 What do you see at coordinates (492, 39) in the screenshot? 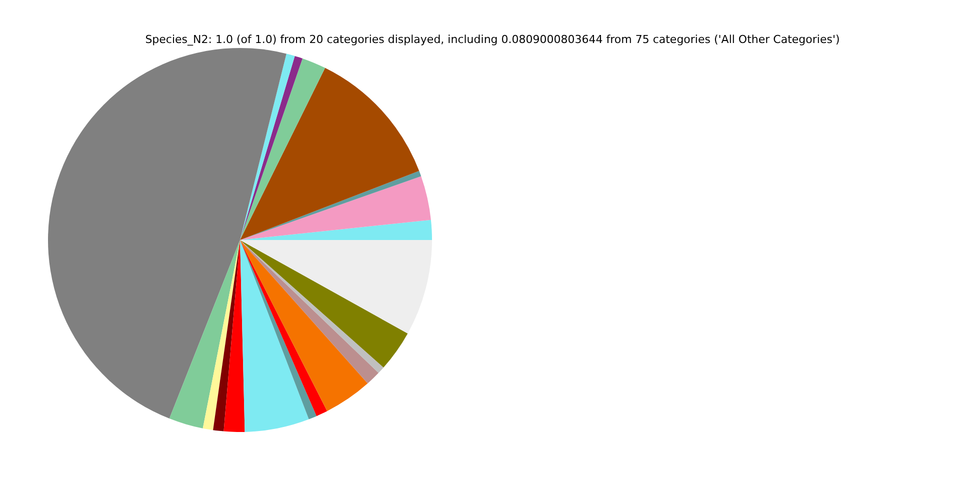
I see `text: Species_N2: 1.0 (of 1.0) from 20 categories displayed, including 0.0809000803644 from 75 categories ('All Other Categories')` at bounding box center [492, 39].